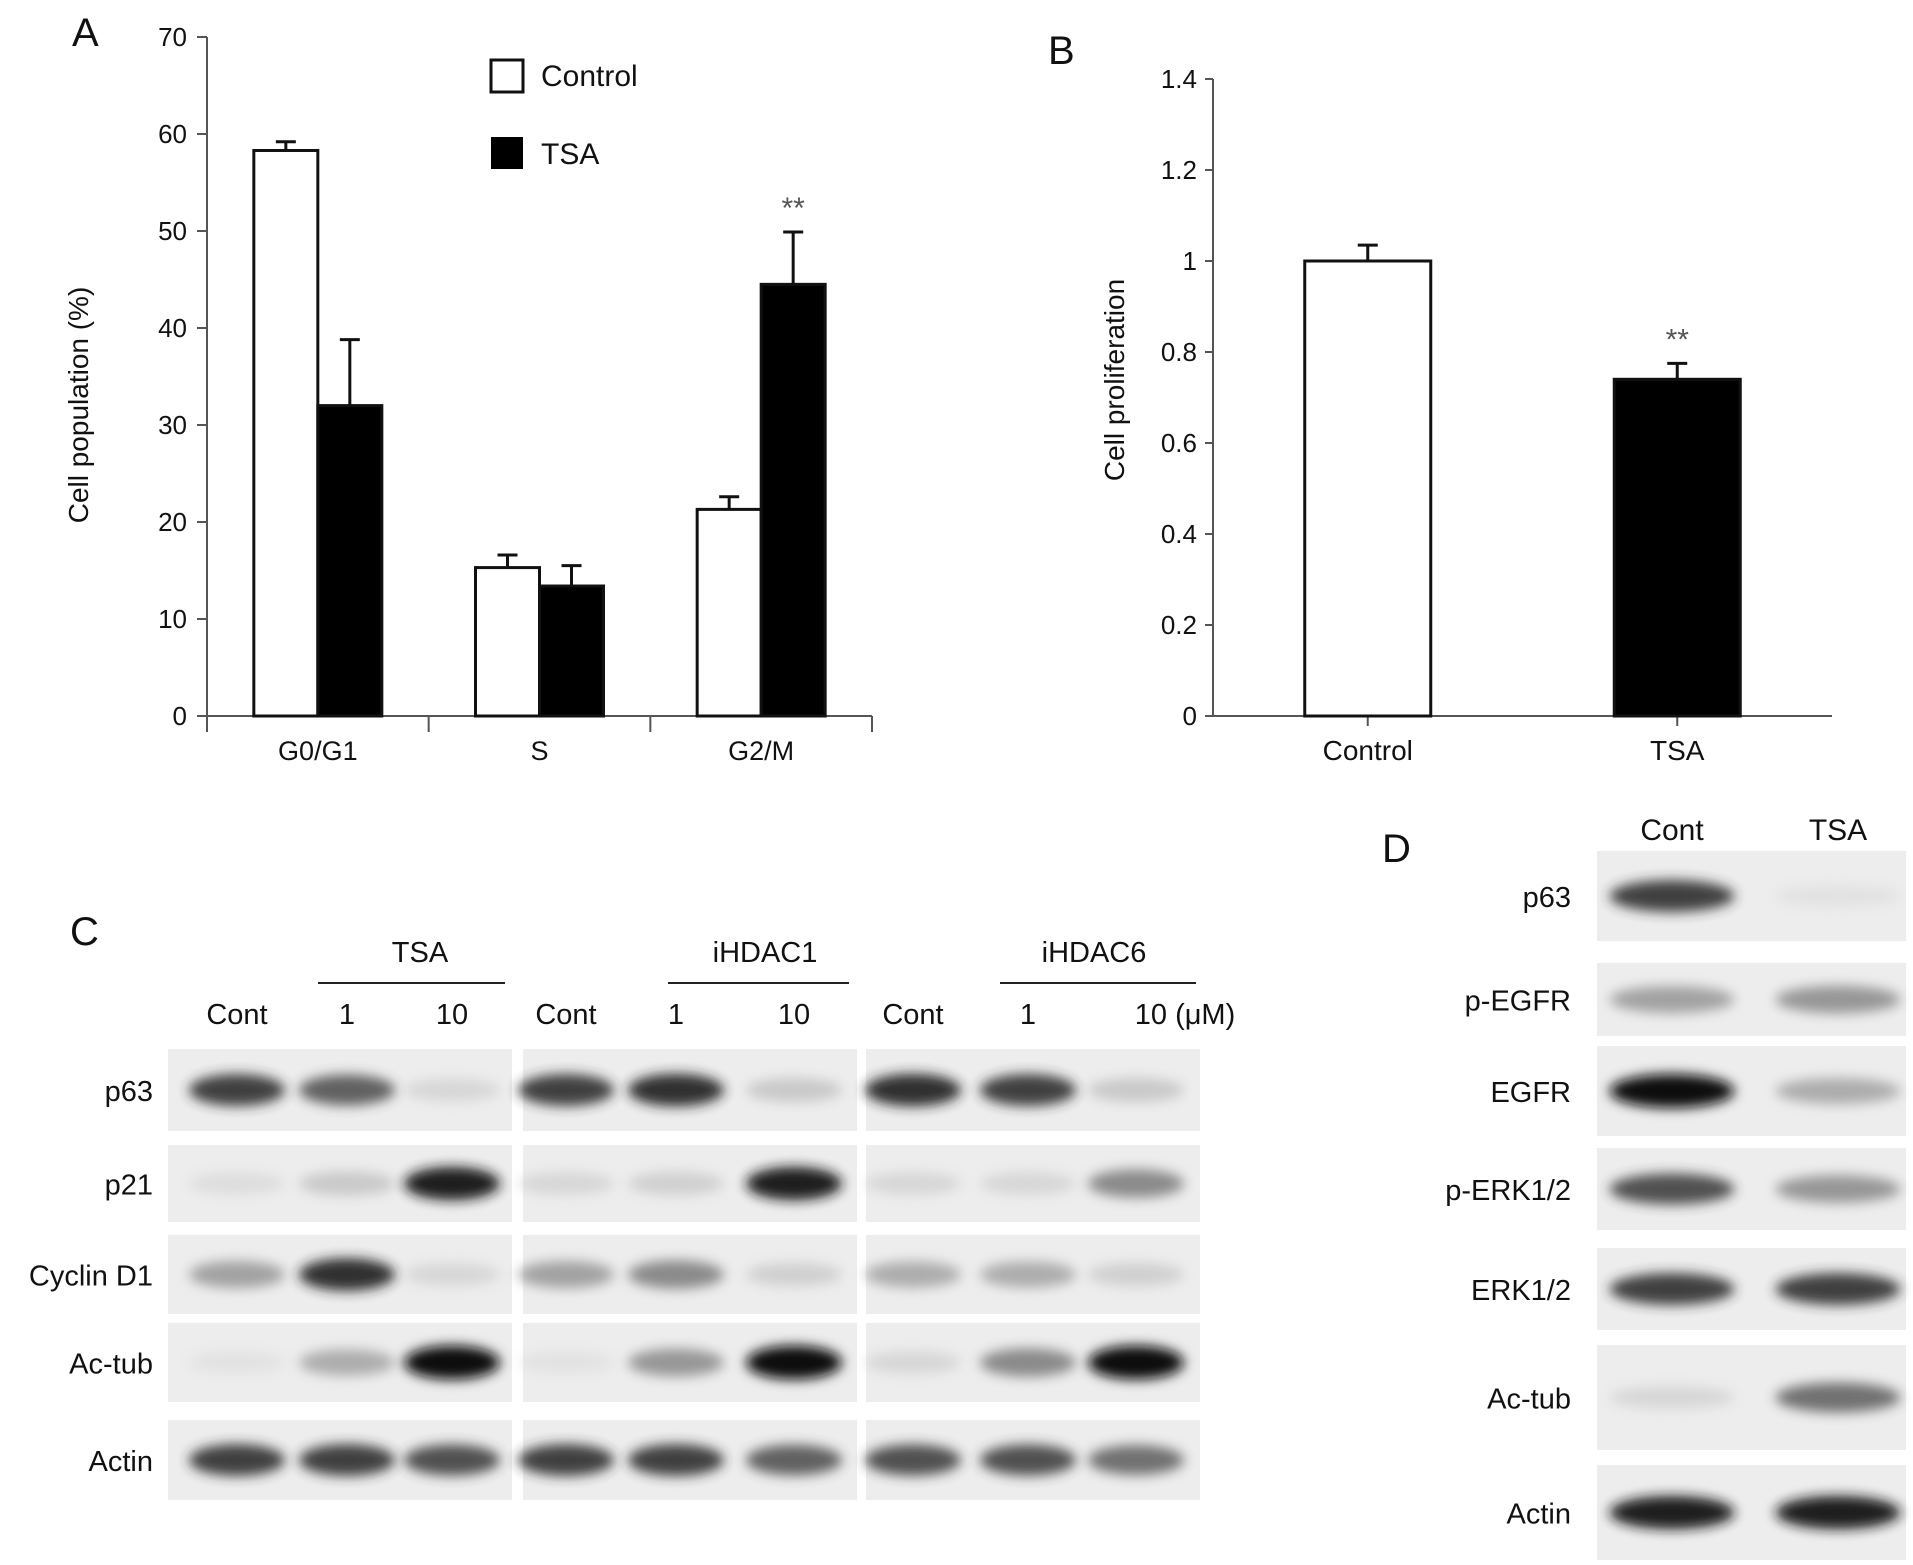  I want to click on blot-d-lane-label: Cont, so click(1672, 830).